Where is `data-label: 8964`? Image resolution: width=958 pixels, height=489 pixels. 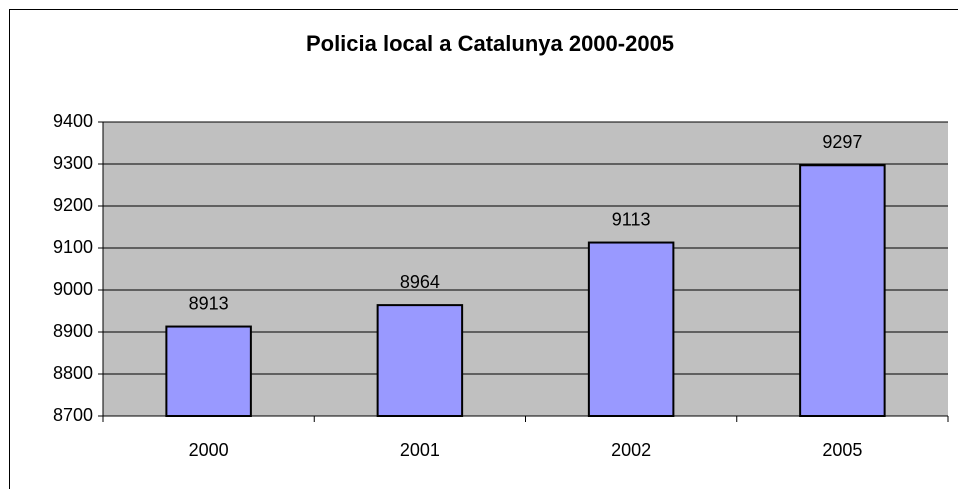
data-label: 8964 is located at coordinates (420, 282).